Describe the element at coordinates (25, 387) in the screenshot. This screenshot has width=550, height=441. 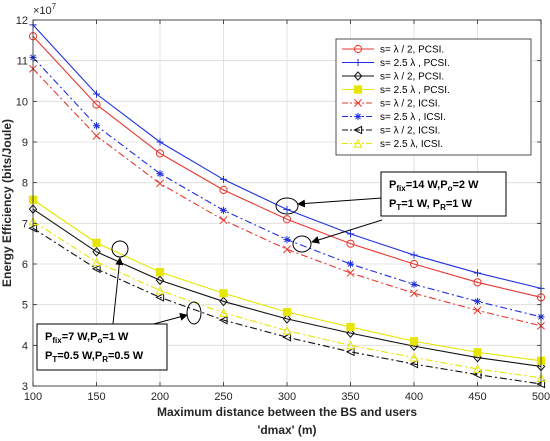
I see `y-tick-label: 3` at that location.